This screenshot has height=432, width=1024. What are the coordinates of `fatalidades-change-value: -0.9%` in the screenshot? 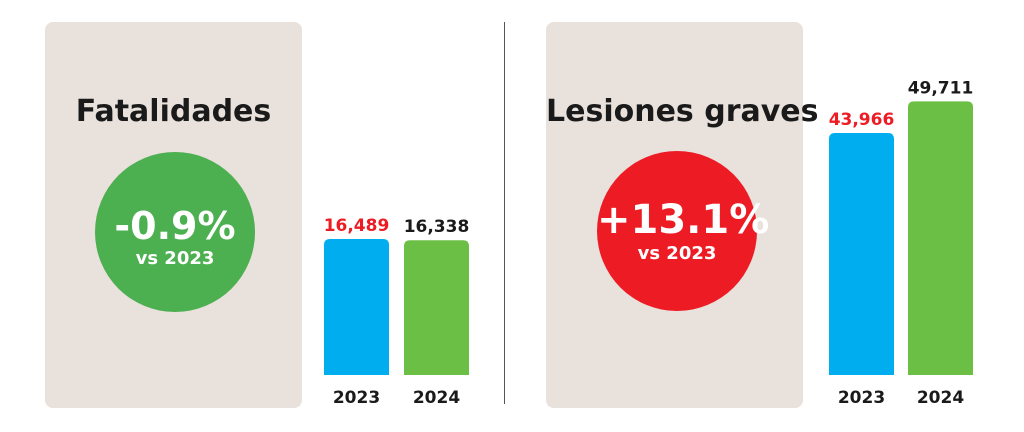 It's located at (175, 226).